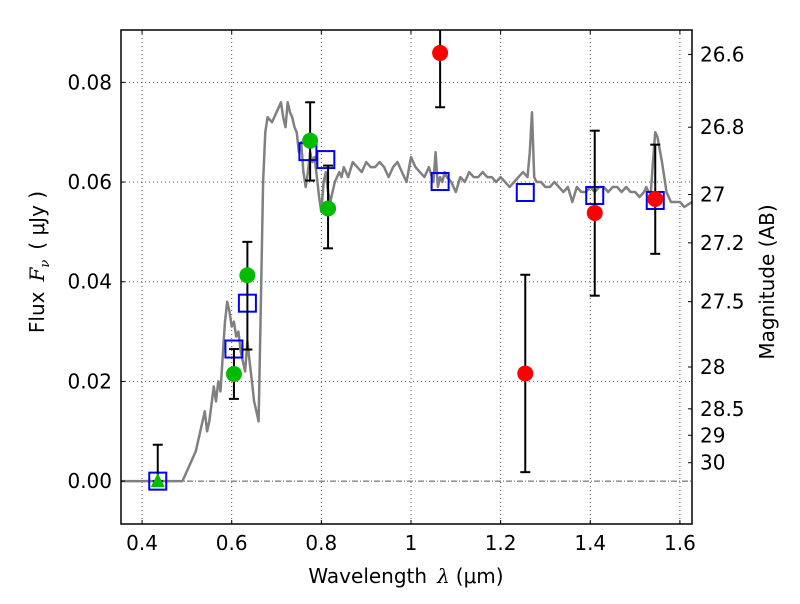 Image resolution: width=800 pixels, height=604 pixels. I want to click on y-axis: 0.00 0.02 0.04 0.06 0.08, so click(96, 281).